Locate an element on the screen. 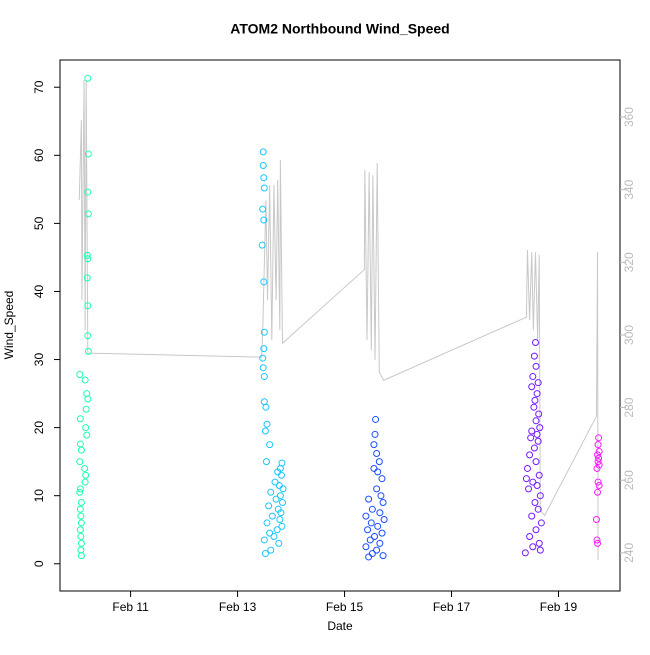 The image size is (650, 655). y-tick-label: 20 is located at coordinates (39, 428).